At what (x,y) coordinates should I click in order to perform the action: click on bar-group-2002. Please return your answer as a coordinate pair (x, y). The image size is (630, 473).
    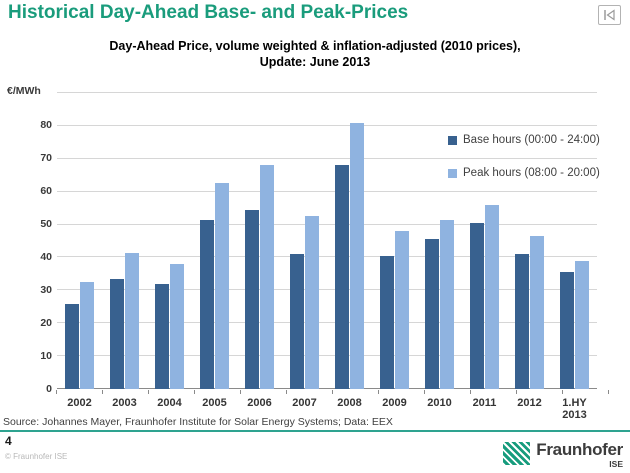
    Looking at the image, I should click on (79, 241).